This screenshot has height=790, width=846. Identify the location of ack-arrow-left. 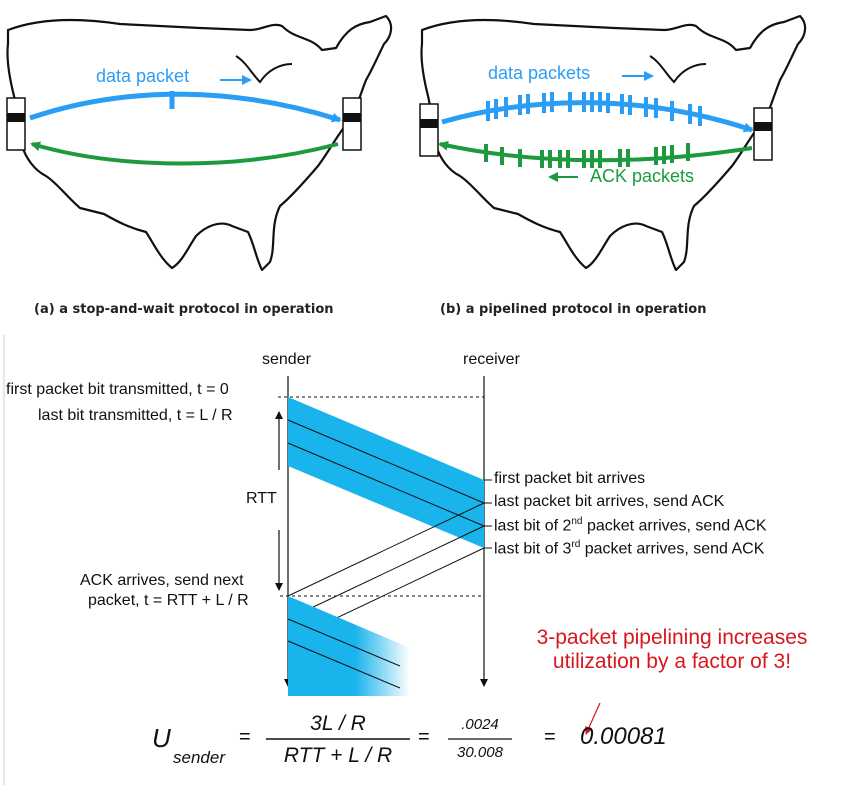
(184, 153).